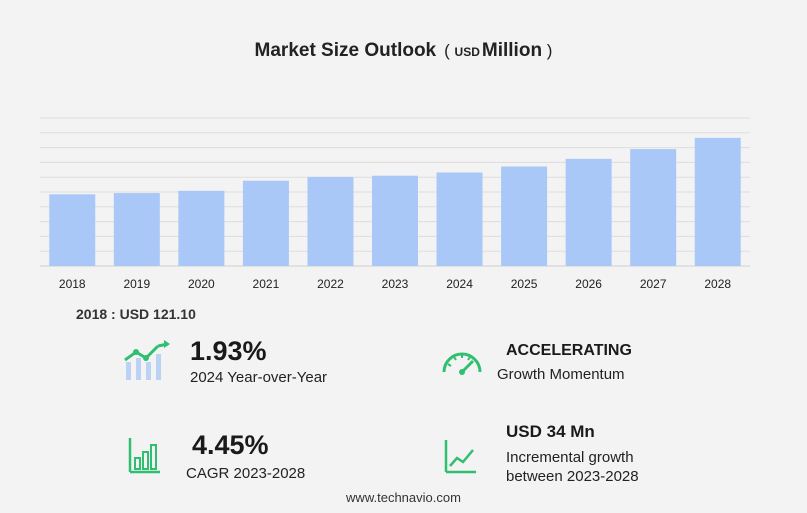 The image size is (807, 513). Describe the element at coordinates (72, 284) in the screenshot. I see `x-tick-label: 2018` at that location.